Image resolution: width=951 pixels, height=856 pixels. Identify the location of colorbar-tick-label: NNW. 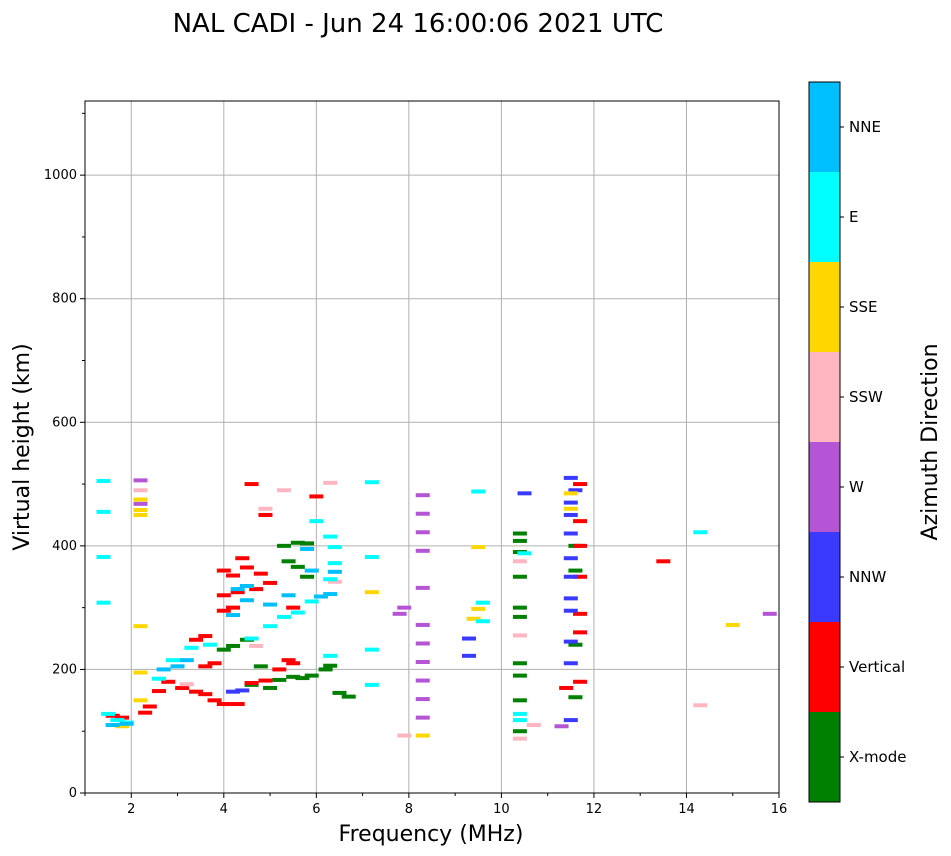
(867, 577).